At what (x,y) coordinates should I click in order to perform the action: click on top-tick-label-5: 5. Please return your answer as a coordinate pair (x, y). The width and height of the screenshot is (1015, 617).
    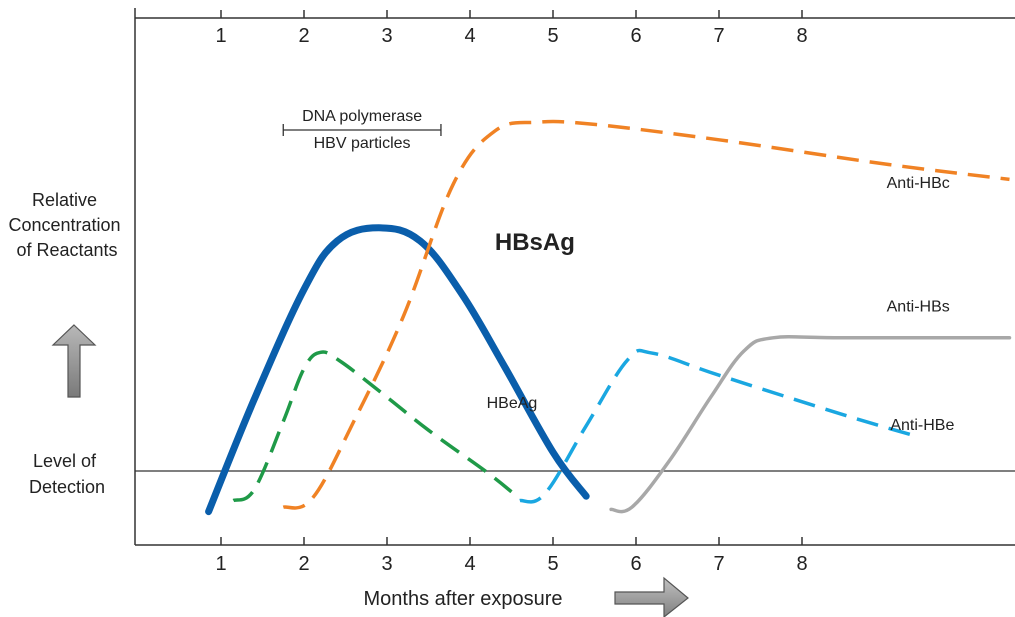
    Looking at the image, I should click on (552, 36).